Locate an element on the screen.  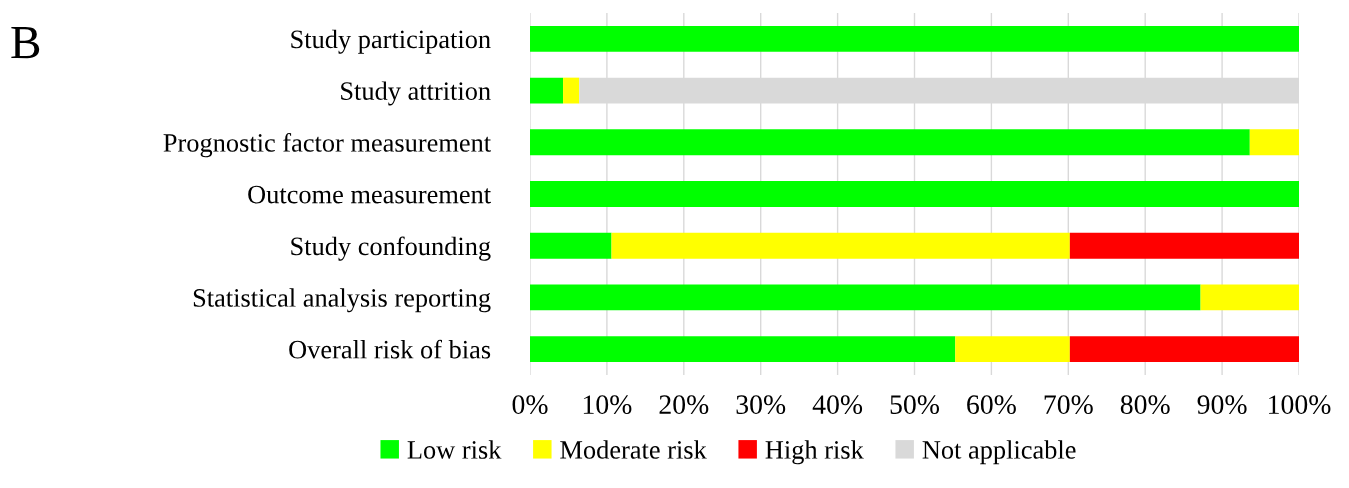
x-tick-label: 30% is located at coordinates (761, 405).